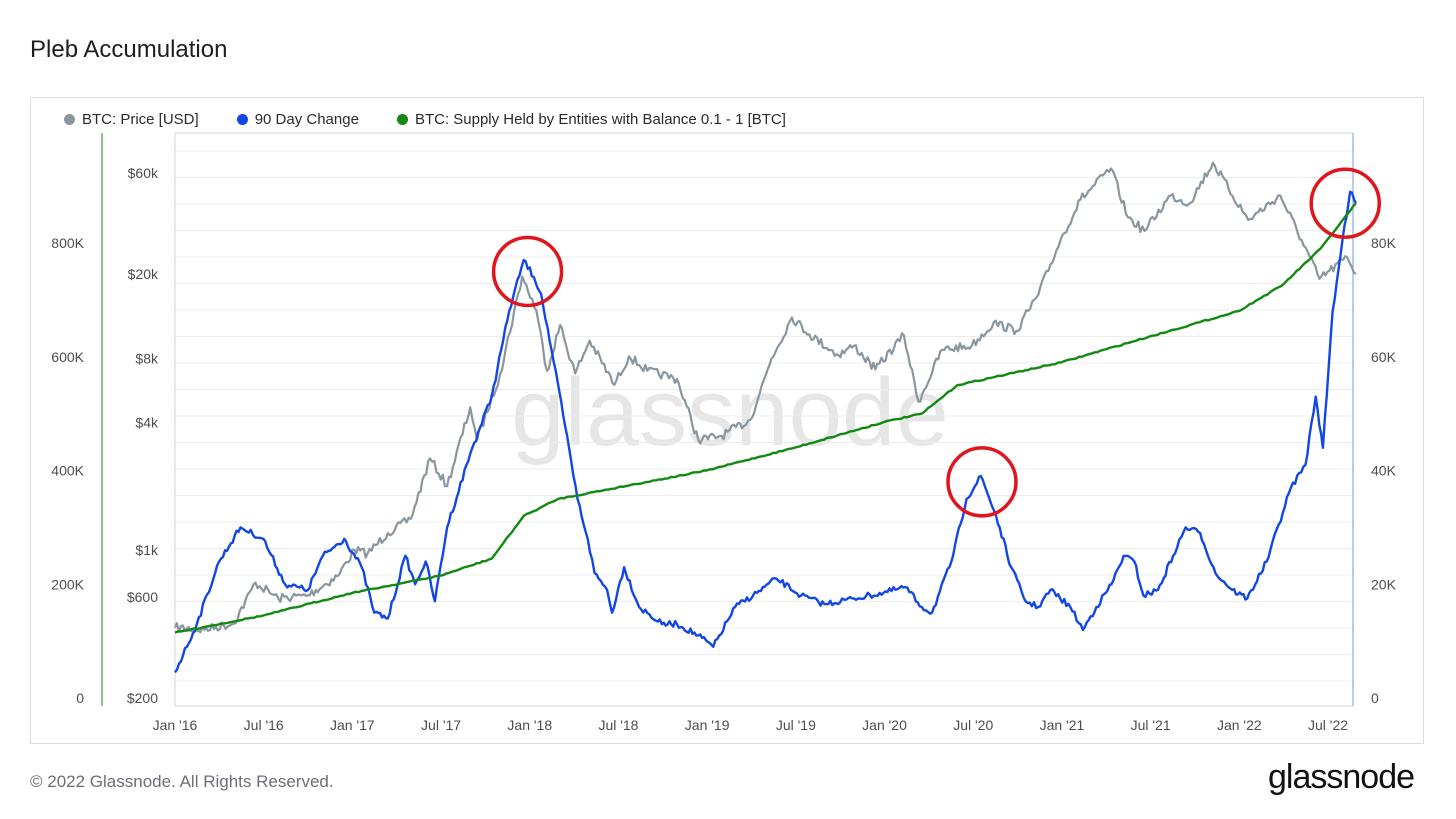  What do you see at coordinates (1384, 584) in the screenshot?
I see `supply-axis-tick: 20K` at bounding box center [1384, 584].